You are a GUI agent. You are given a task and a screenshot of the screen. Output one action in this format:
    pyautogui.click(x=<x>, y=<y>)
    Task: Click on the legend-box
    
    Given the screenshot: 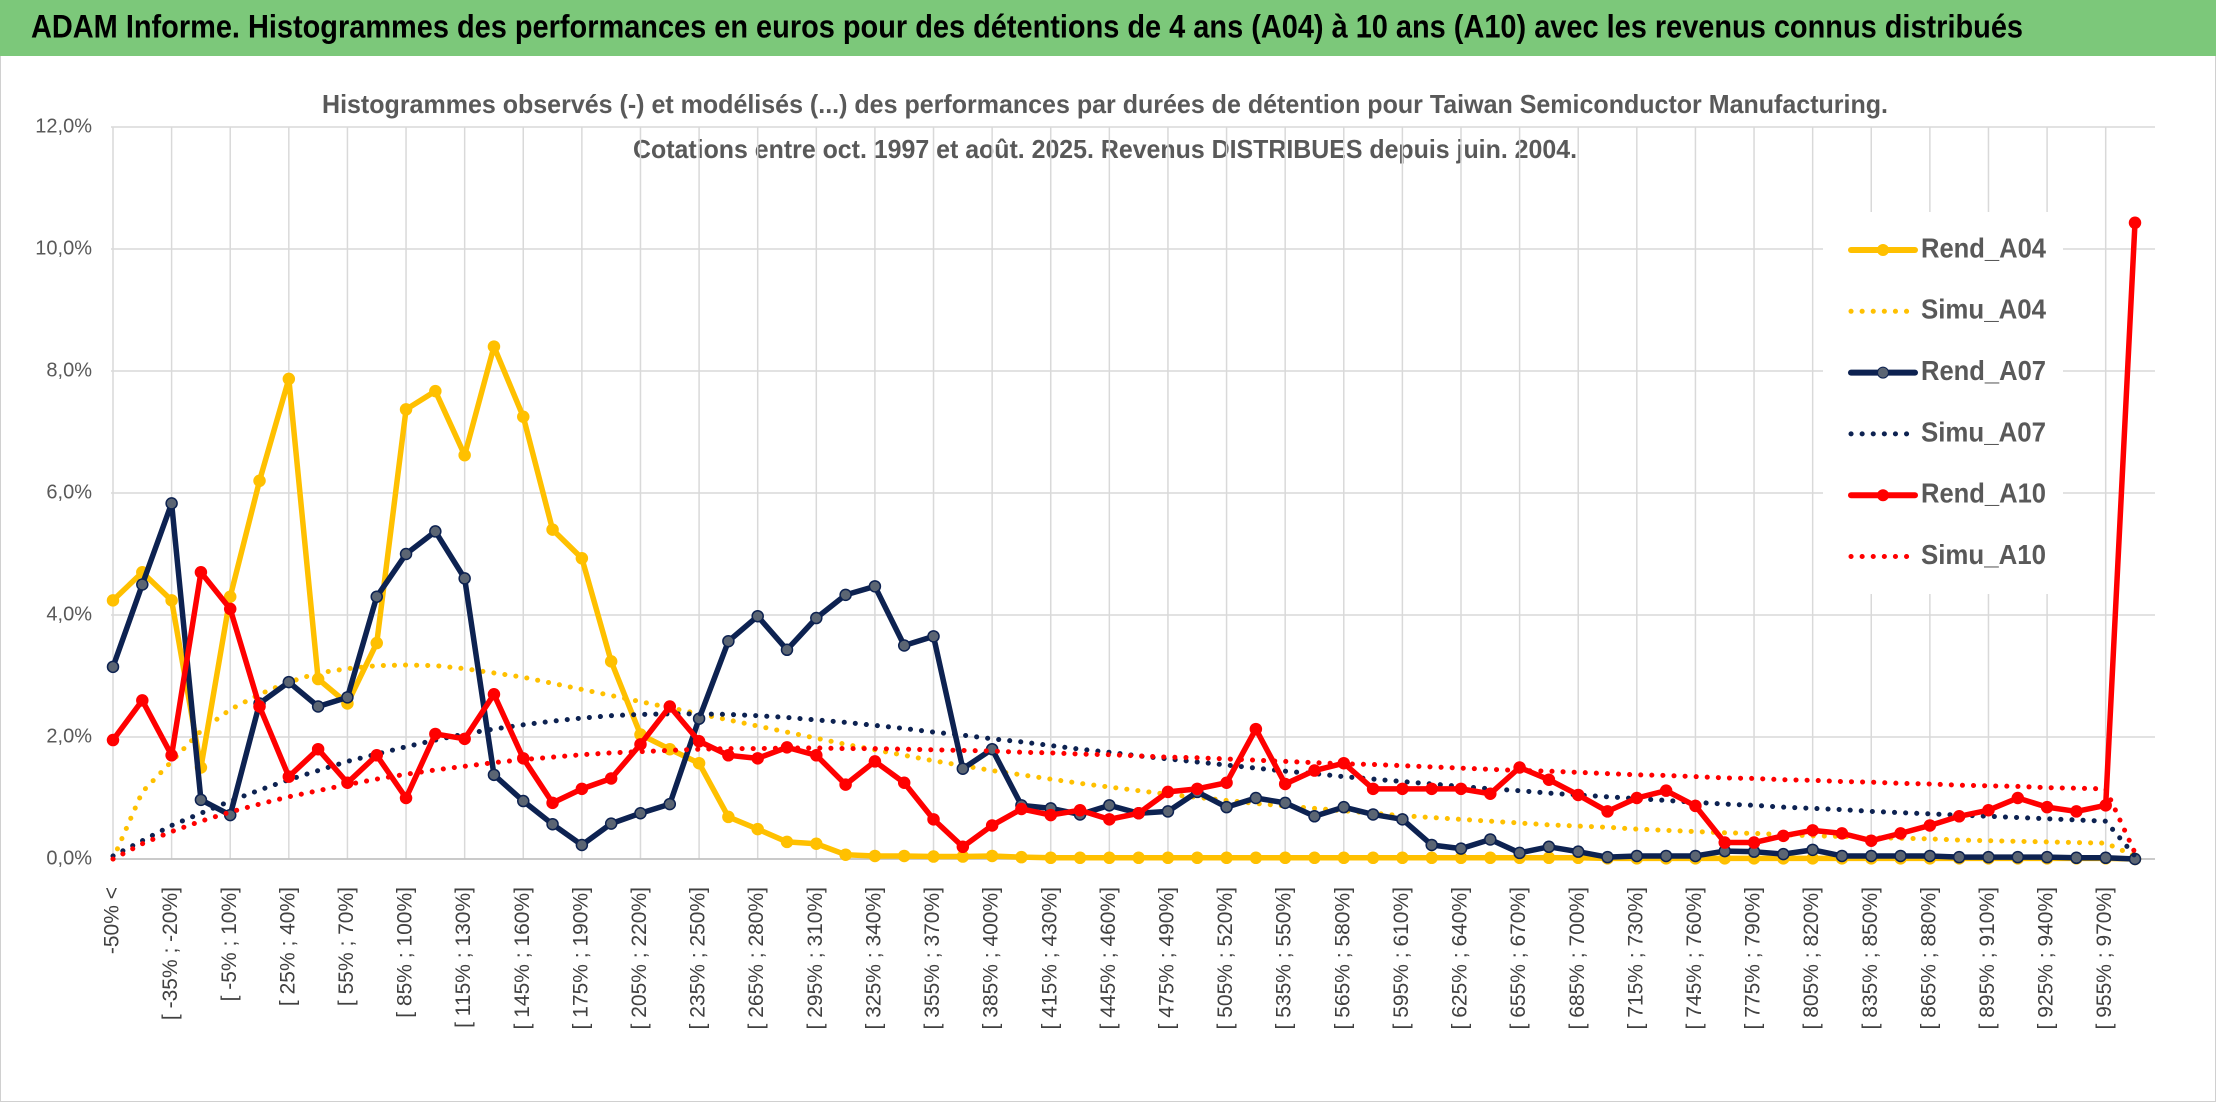 What is the action you would take?
    pyautogui.click(x=1943, y=403)
    